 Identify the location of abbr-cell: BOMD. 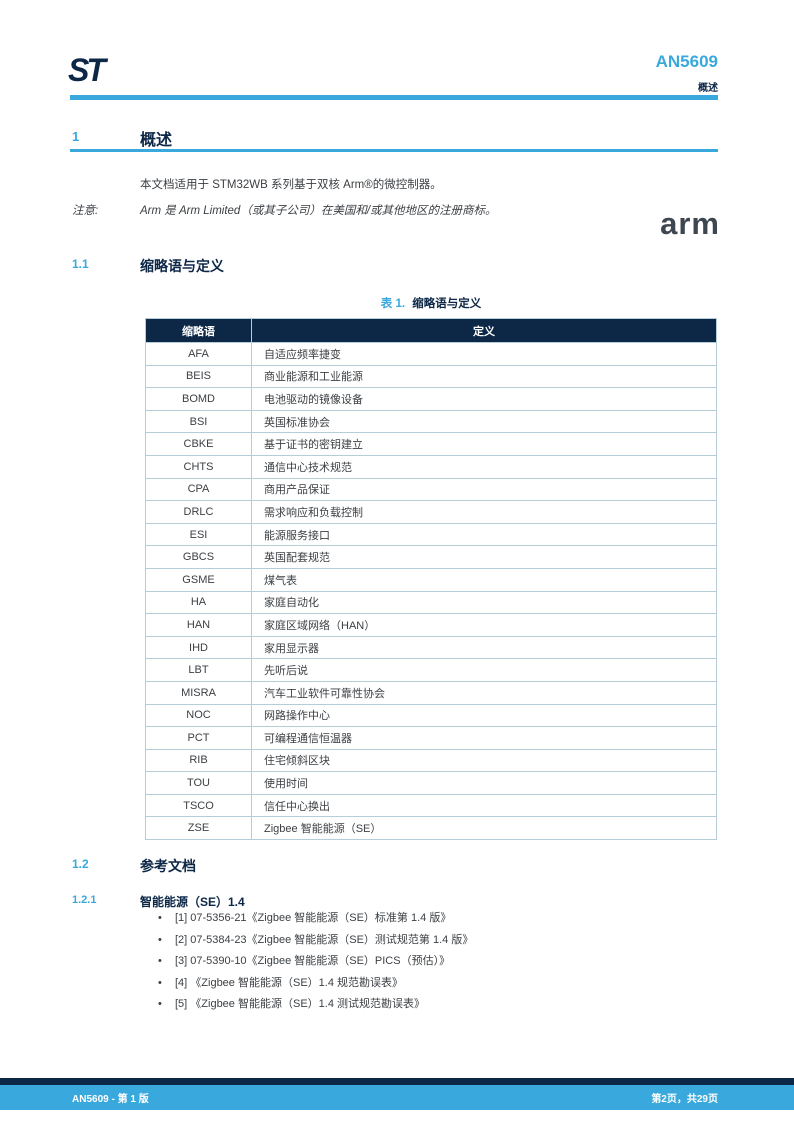
(198, 399).